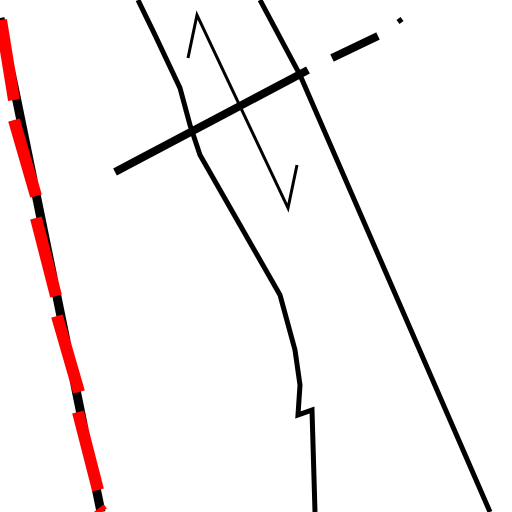 This screenshot has height=512, width=512. What do you see at coordinates (4, 112) in the screenshot?
I see `railway-gap` at bounding box center [4, 112].